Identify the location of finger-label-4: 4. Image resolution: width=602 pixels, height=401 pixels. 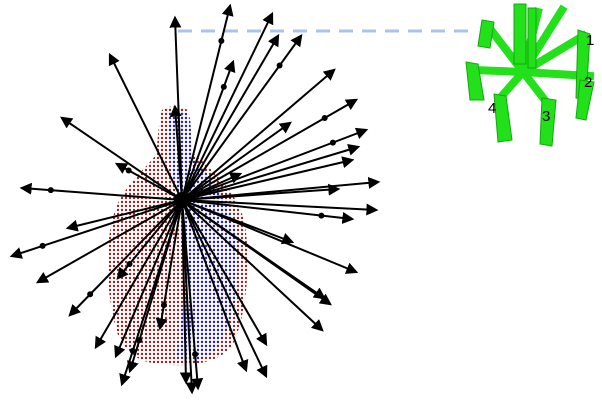
(492, 108).